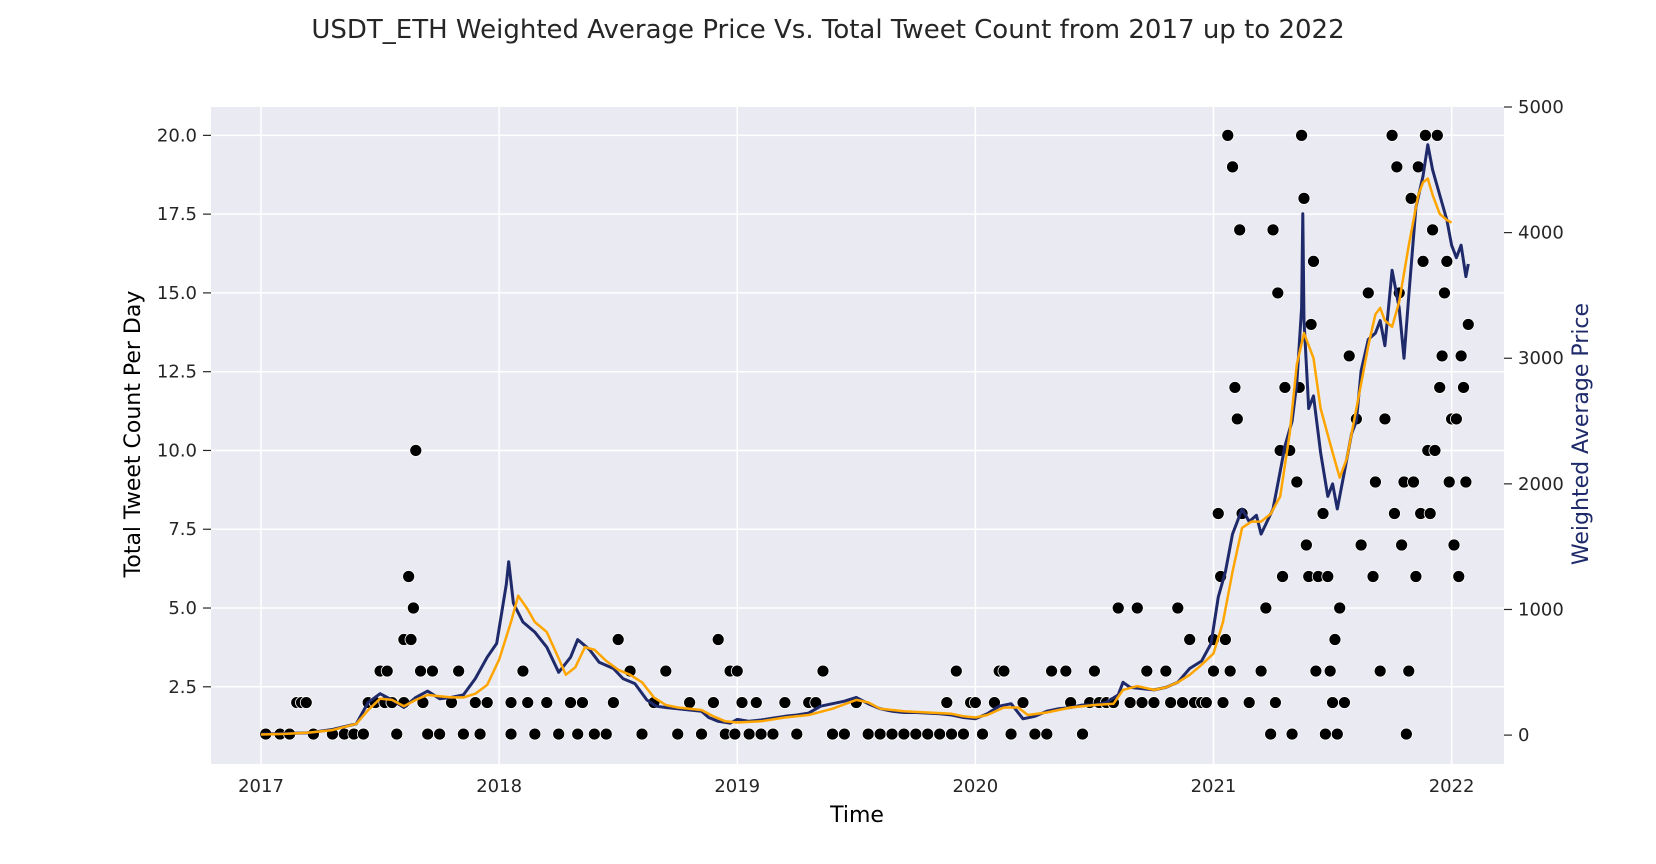 The width and height of the screenshot is (1656, 864). What do you see at coordinates (177, 214) in the screenshot?
I see `y-left-tick-label: 17.5` at bounding box center [177, 214].